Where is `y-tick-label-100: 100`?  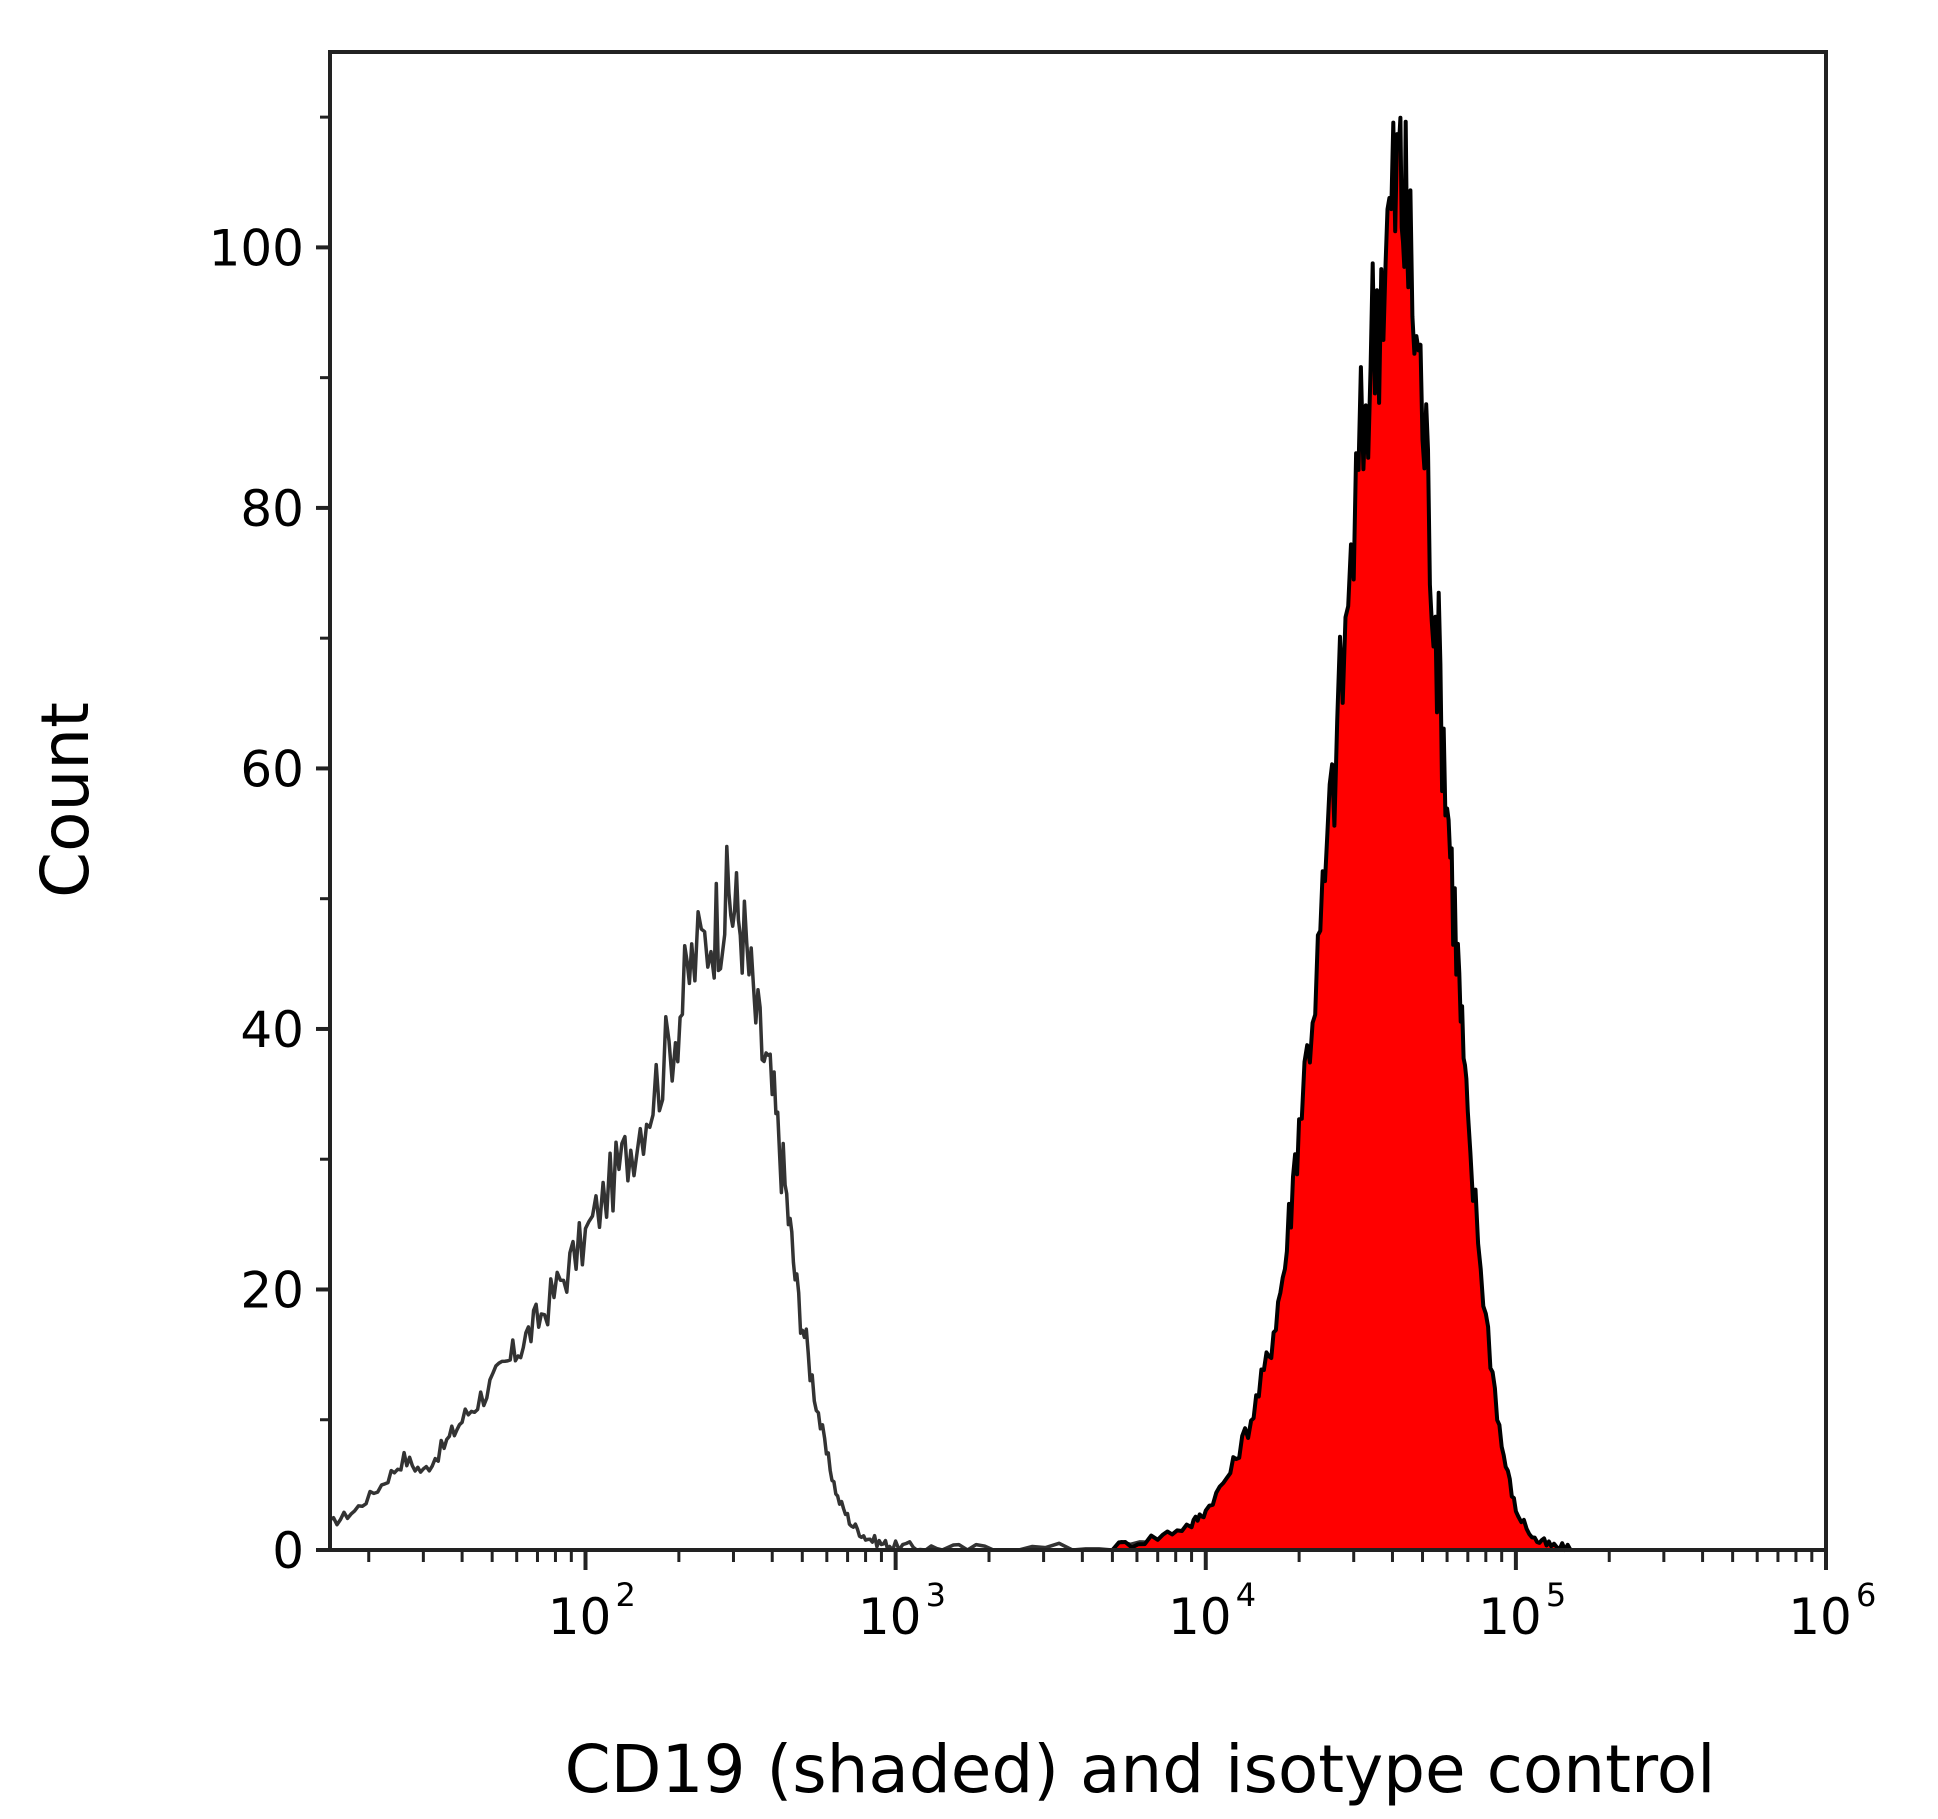 y-tick-label-100: 100 is located at coordinates (256, 248).